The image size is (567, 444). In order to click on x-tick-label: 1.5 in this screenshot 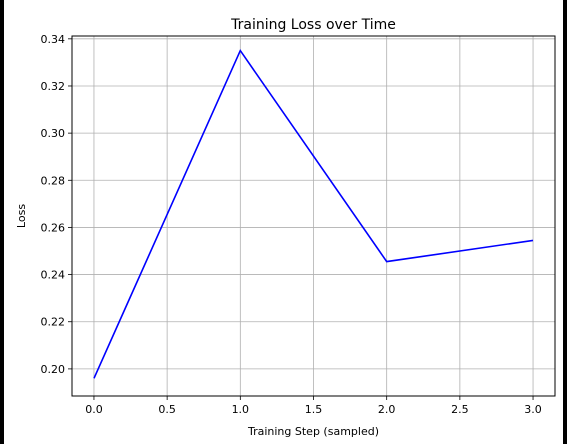, I will do `click(314, 409)`.